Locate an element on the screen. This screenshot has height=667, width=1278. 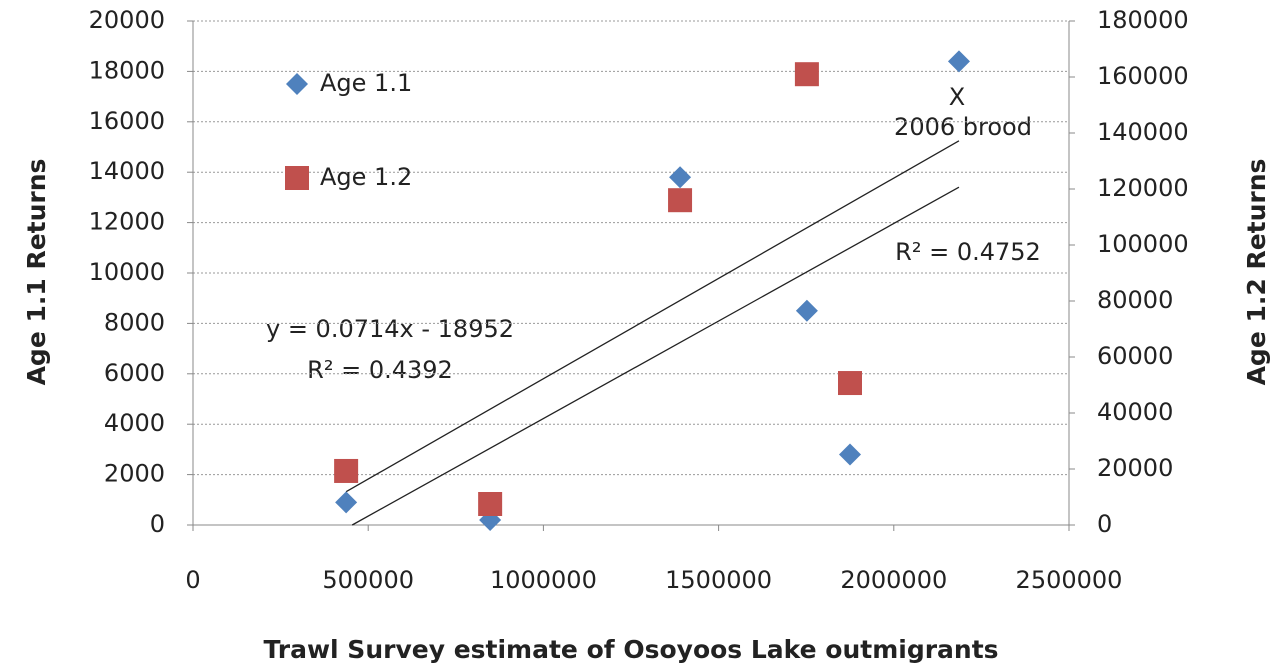
y-tick-label: 14000 is located at coordinates (127, 171).